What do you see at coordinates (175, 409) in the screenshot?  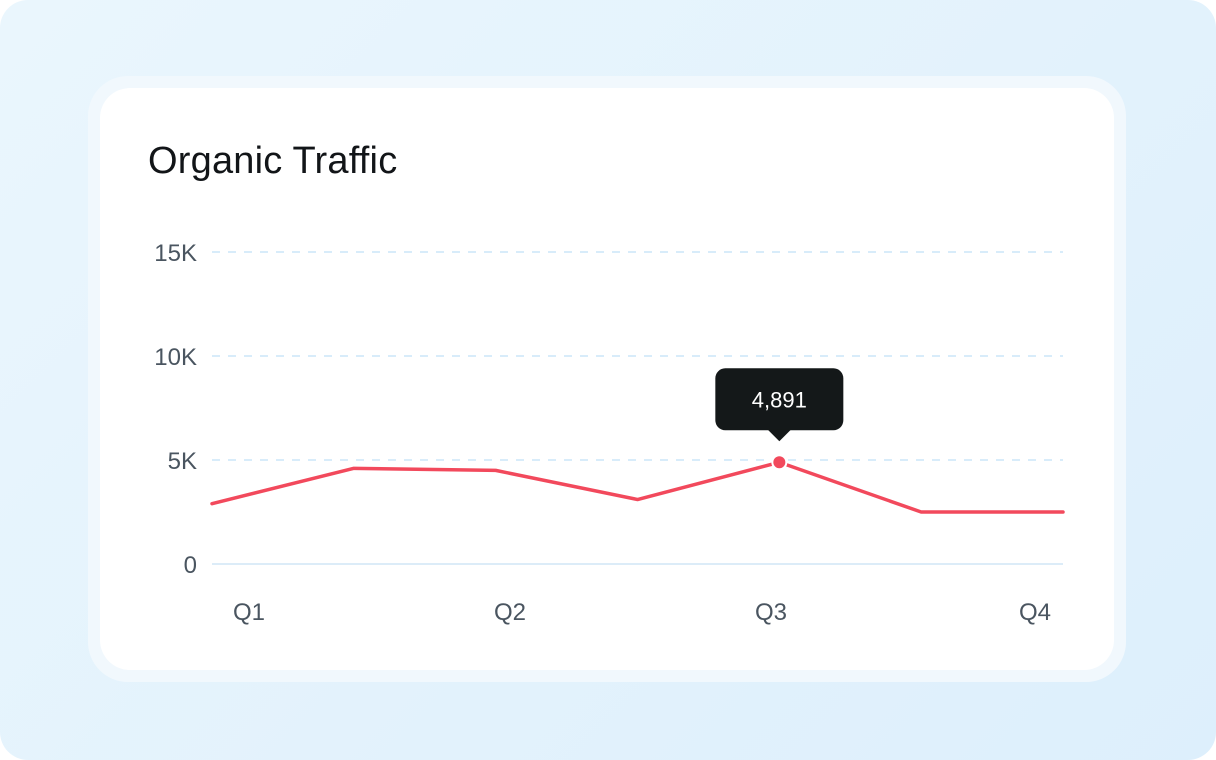 I see `y-axis-tick-labels: 0 5K 10K 15K` at bounding box center [175, 409].